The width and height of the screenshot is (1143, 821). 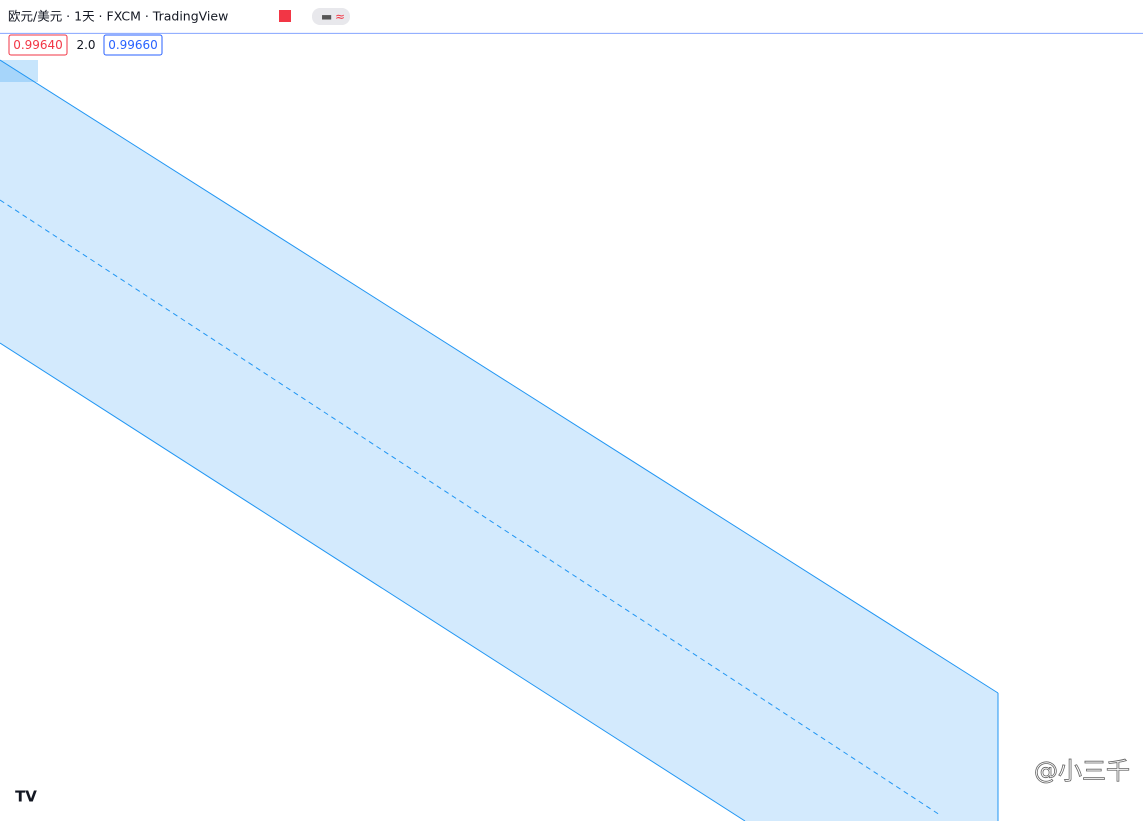 What do you see at coordinates (1082, 771) in the screenshot?
I see `watermark: @小三千` at bounding box center [1082, 771].